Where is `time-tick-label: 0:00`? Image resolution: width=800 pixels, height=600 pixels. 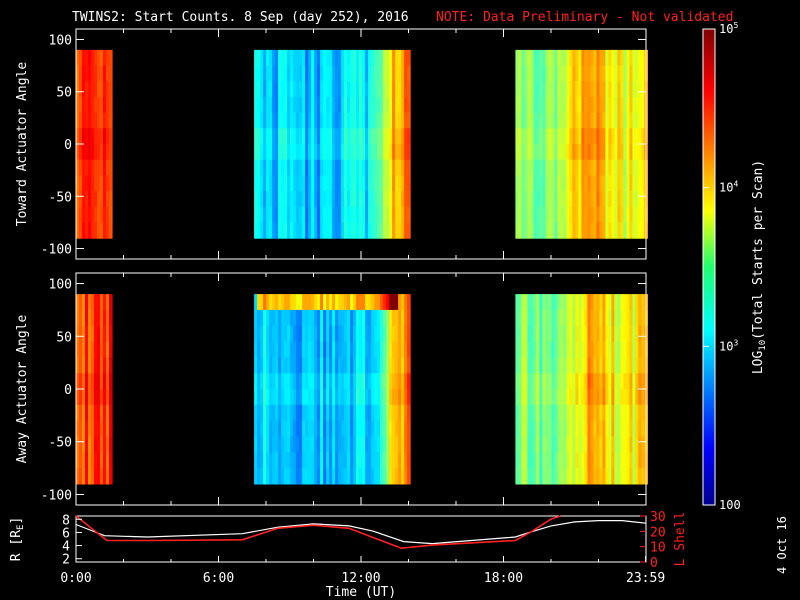 time-tick-label: 0:00 is located at coordinates (75, 578).